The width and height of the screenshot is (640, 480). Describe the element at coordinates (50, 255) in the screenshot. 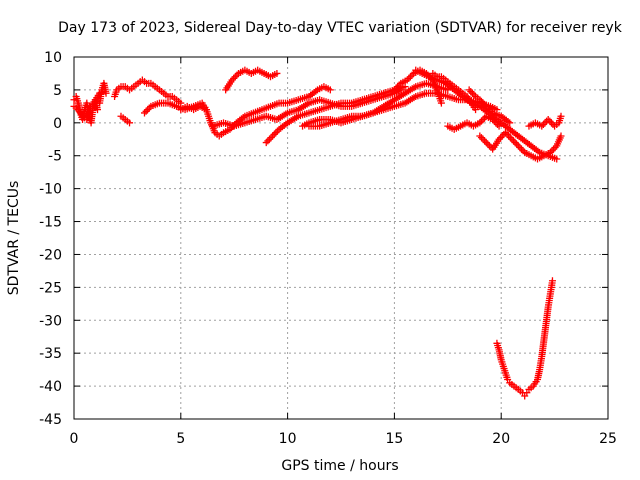

I see `y-tick-label: -20` at that location.